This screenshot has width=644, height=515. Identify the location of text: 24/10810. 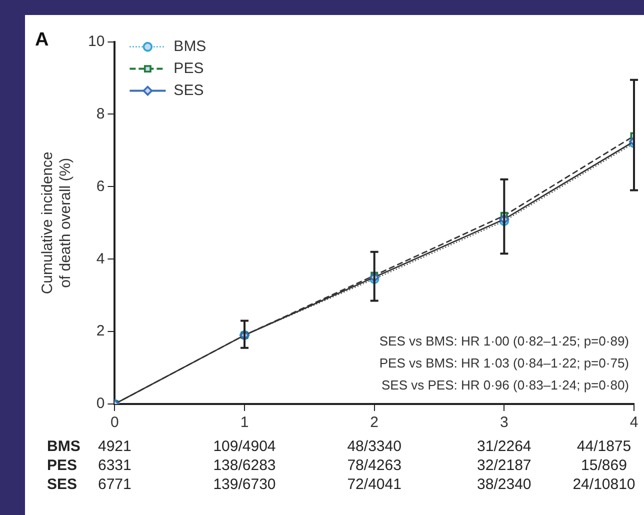
(604, 484).